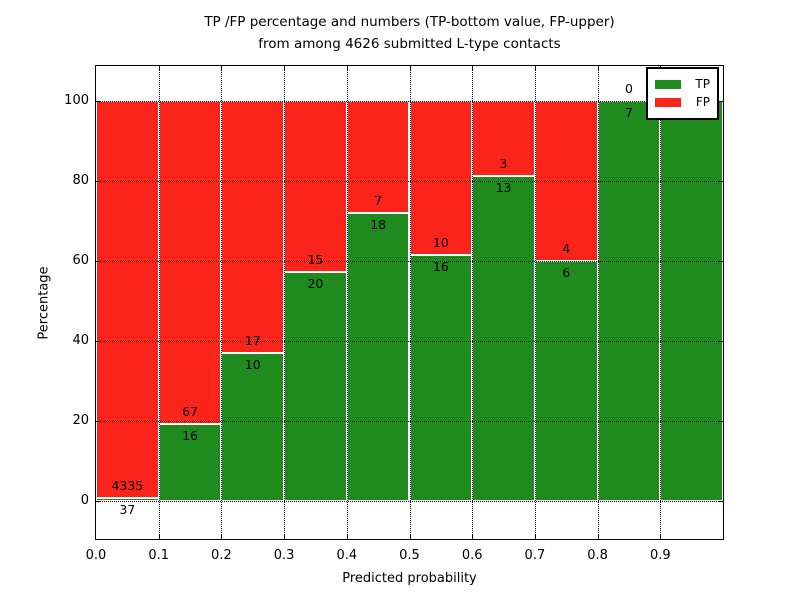 The height and width of the screenshot is (600, 800). Describe the element at coordinates (682, 84) in the screenshot. I see `legend-row-TP: TP` at that location.